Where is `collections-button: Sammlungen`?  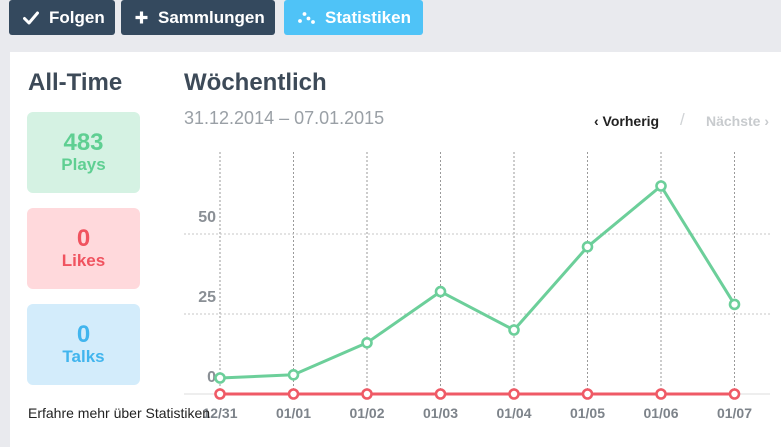 collections-button: Sammlungen is located at coordinates (198, 17).